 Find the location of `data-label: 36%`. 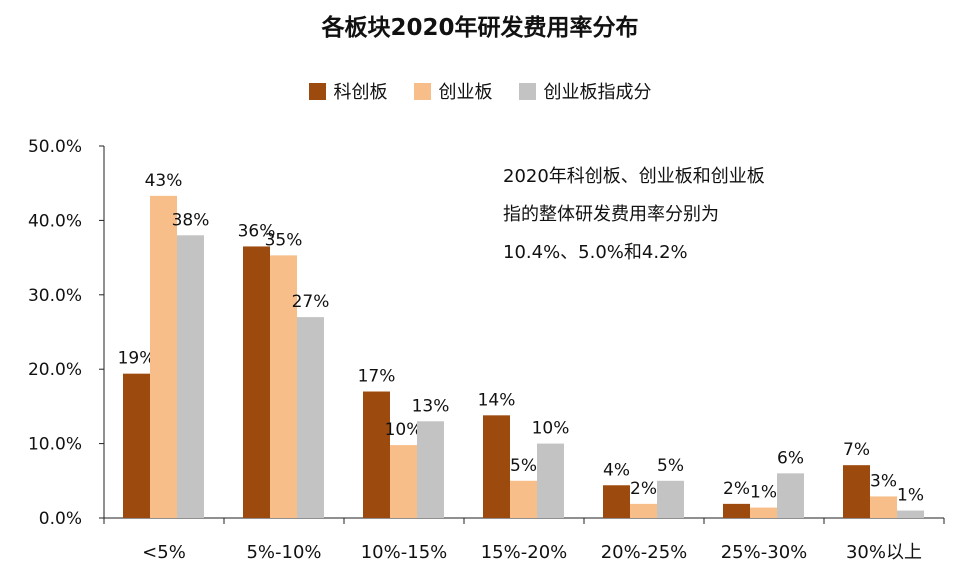

data-label: 36% is located at coordinates (257, 231).